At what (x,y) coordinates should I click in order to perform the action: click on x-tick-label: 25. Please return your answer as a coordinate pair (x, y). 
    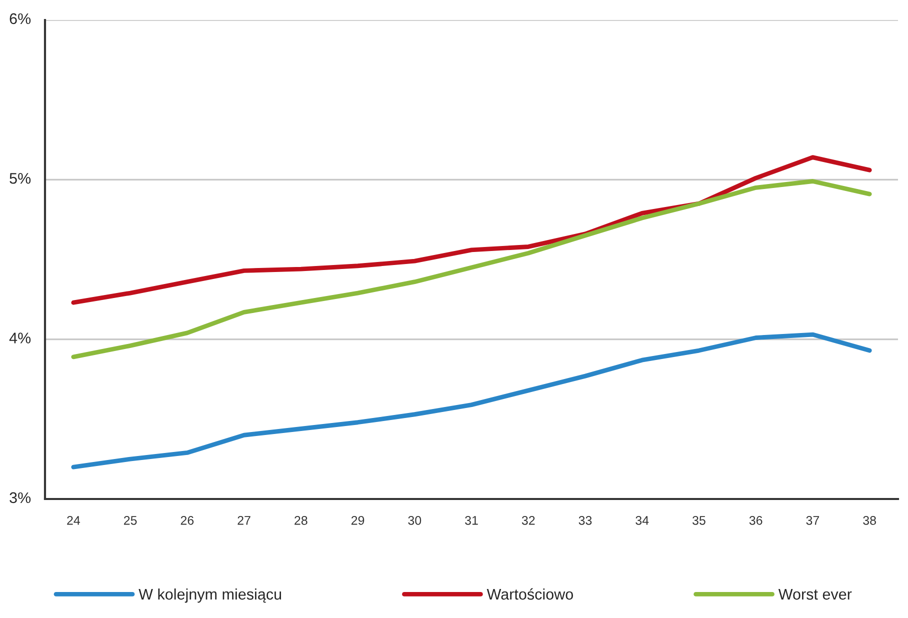
    Looking at the image, I should click on (130, 520).